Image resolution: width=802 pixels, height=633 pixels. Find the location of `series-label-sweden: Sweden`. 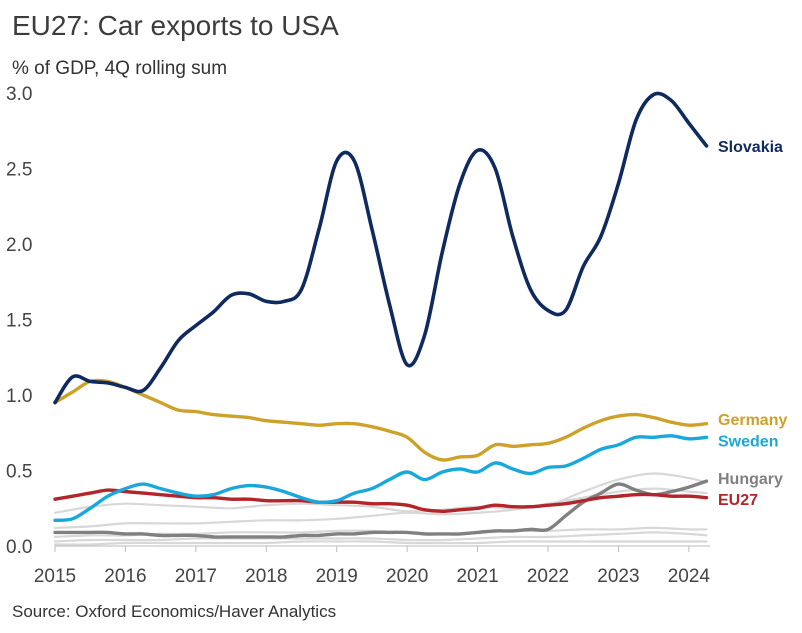

series-label-sweden: Sweden is located at coordinates (748, 441).